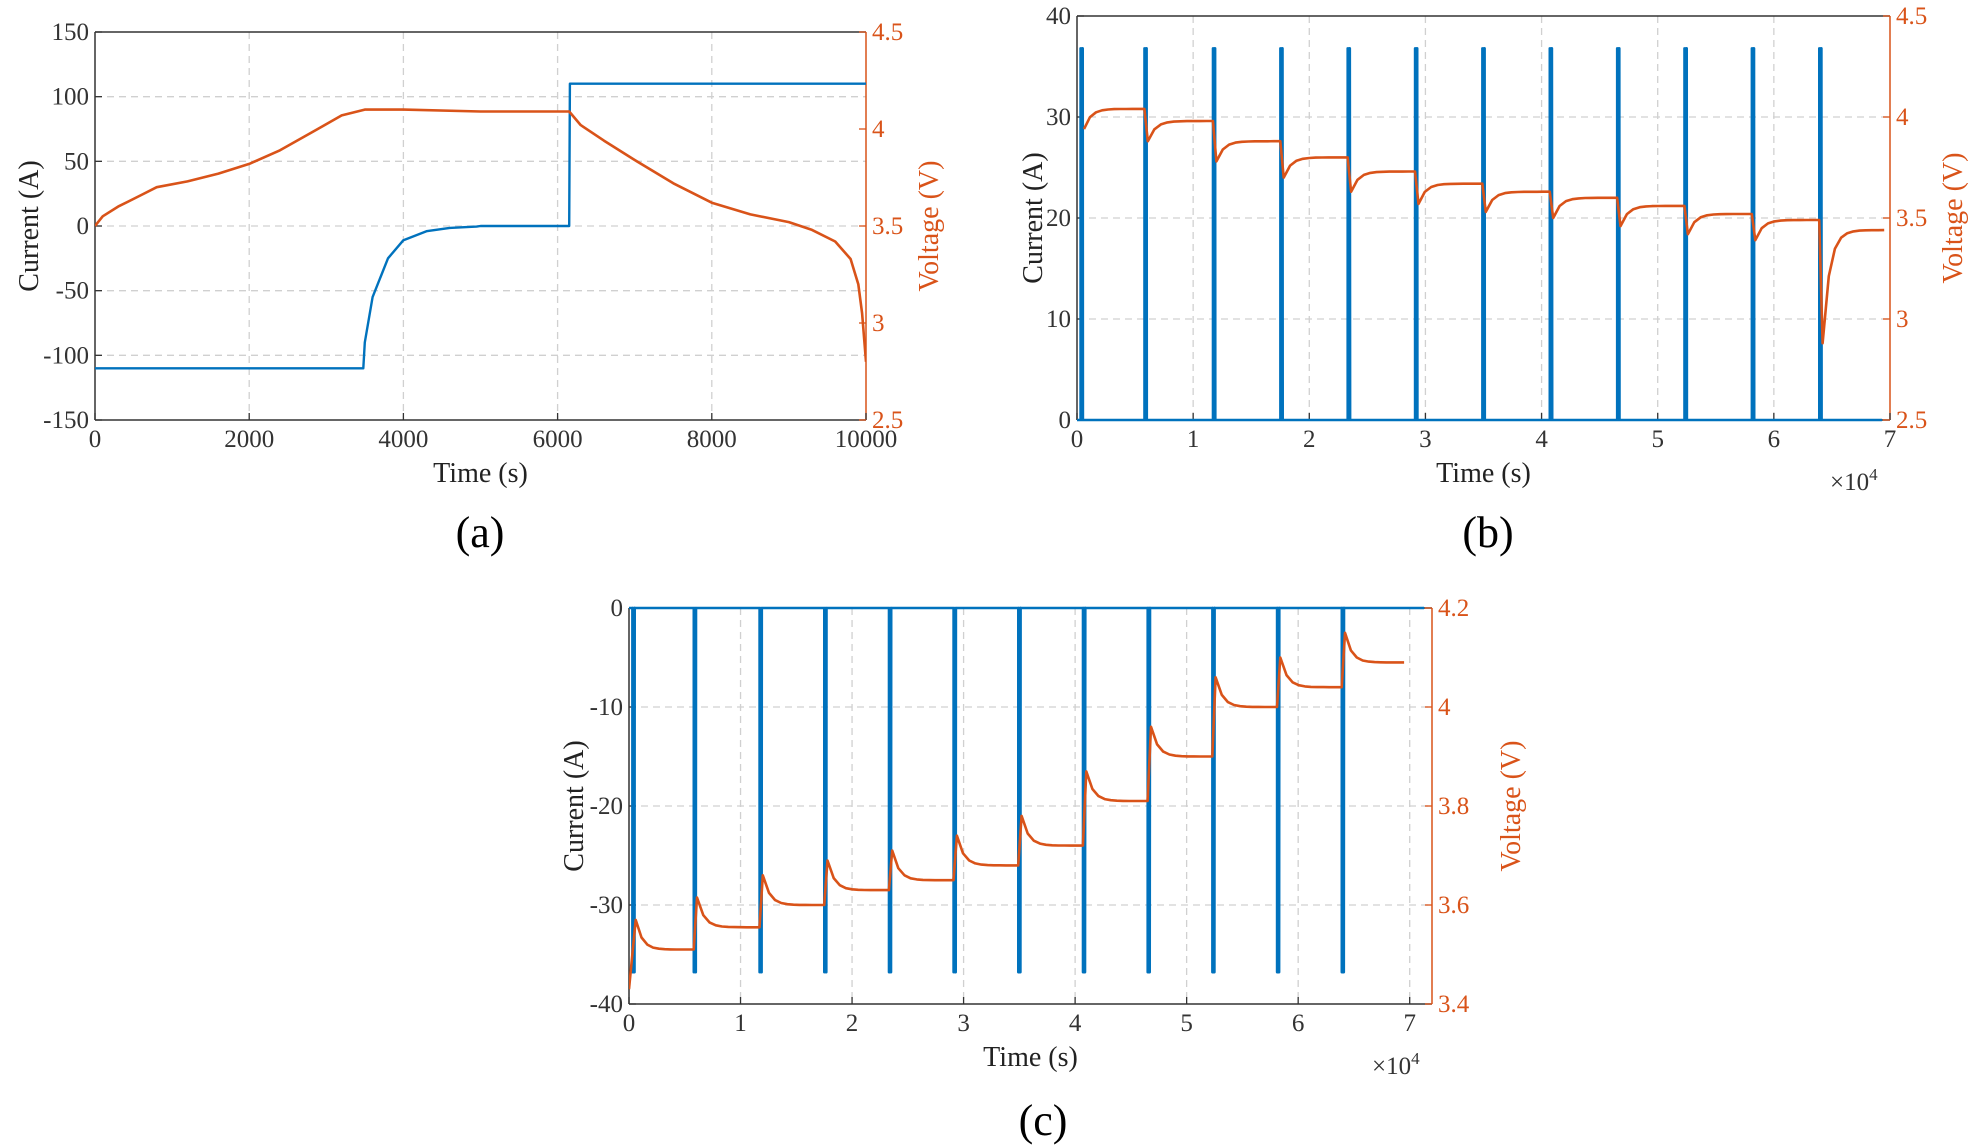 The image size is (1983, 1148). Describe the element at coordinates (1453, 608) in the screenshot. I see `y2-tick-label: 4.2` at that location.